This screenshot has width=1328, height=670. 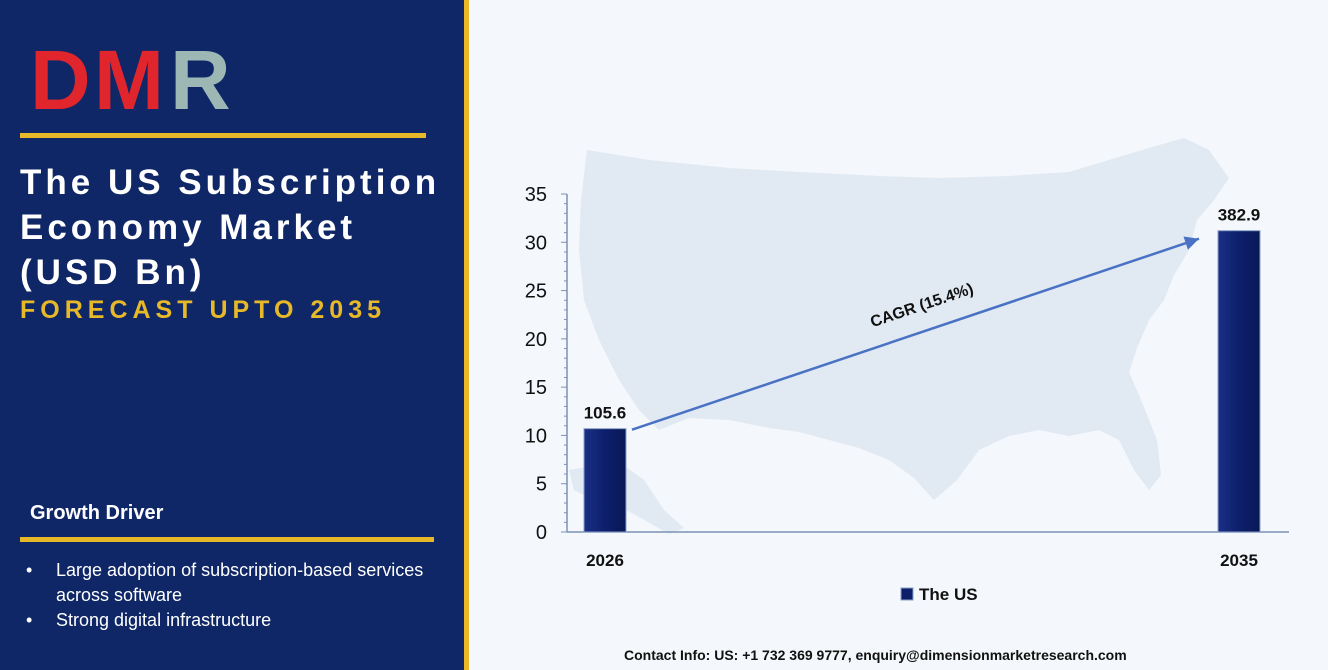 What do you see at coordinates (227, 539) in the screenshot?
I see `growth-divider` at bounding box center [227, 539].